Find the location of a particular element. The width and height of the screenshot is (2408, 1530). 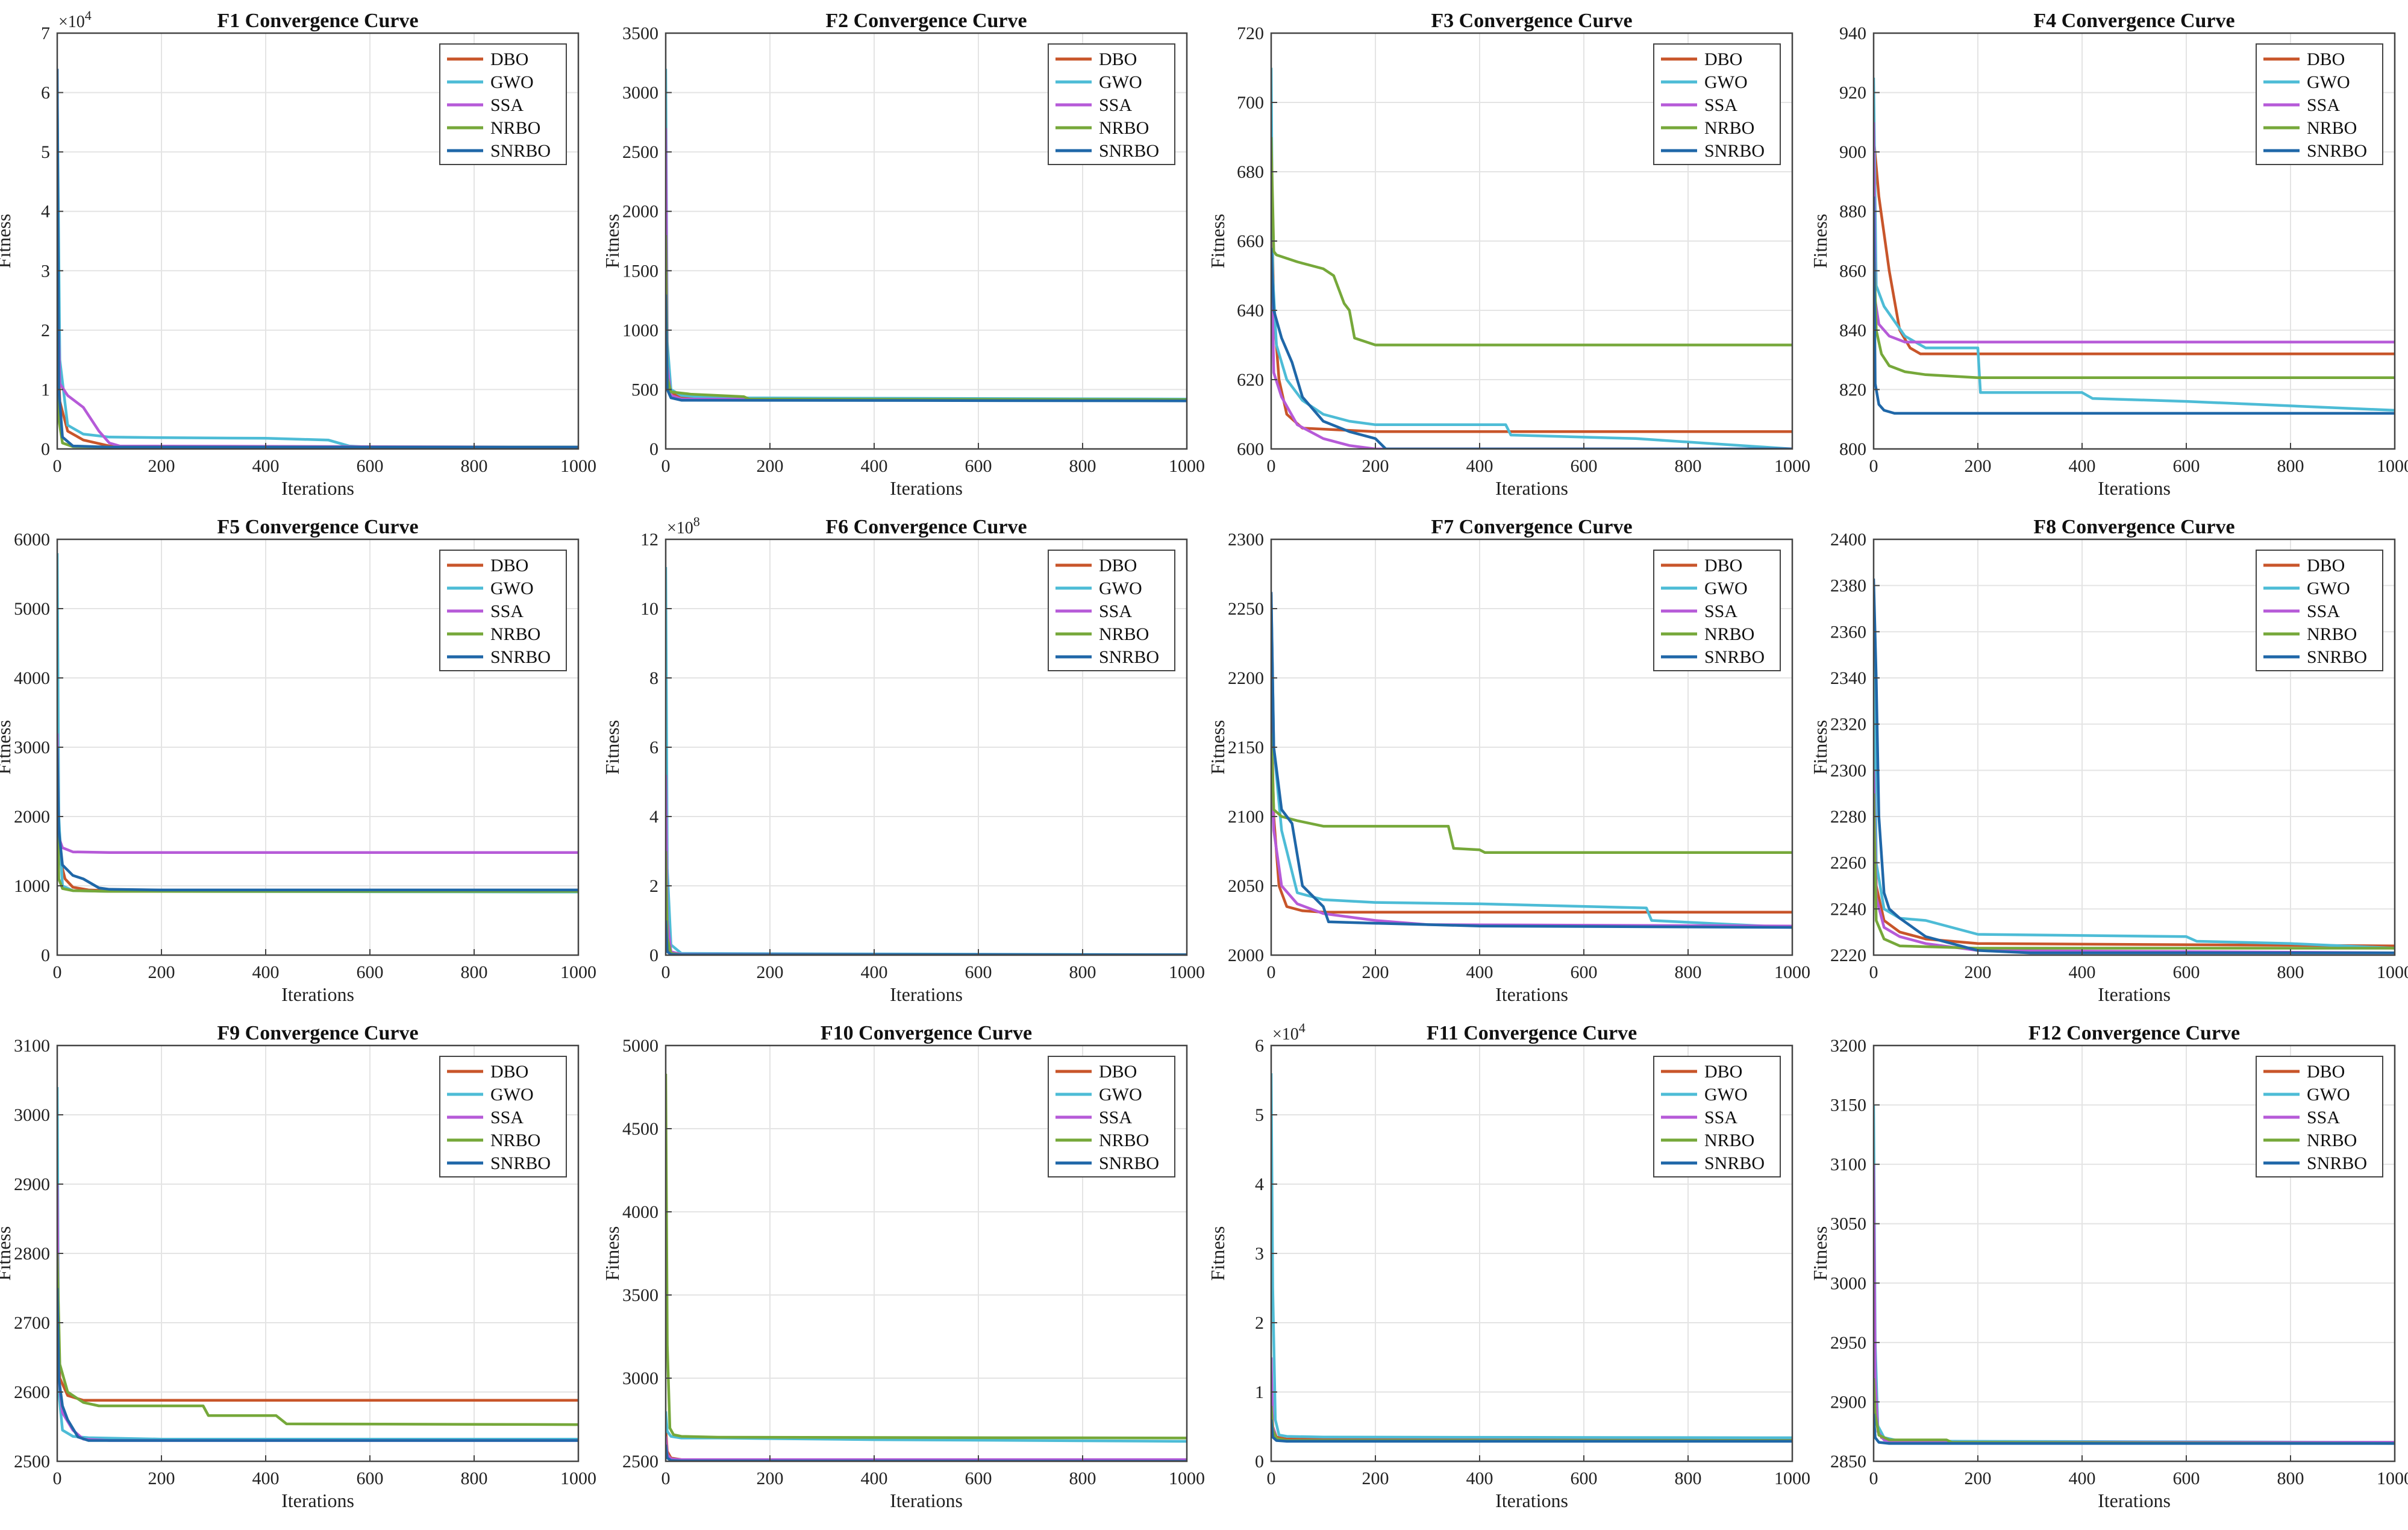

y-tick-label: 2050 is located at coordinates (1246, 886).